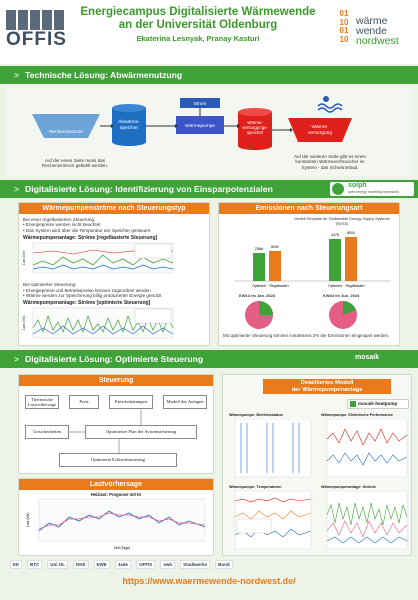  I want to click on forecast-pred, so click(122, 521).